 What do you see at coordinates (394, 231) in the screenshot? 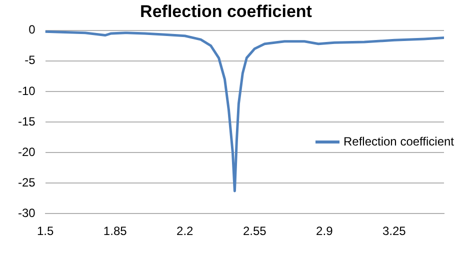
I see `x-tick-label: 3.25` at bounding box center [394, 231].